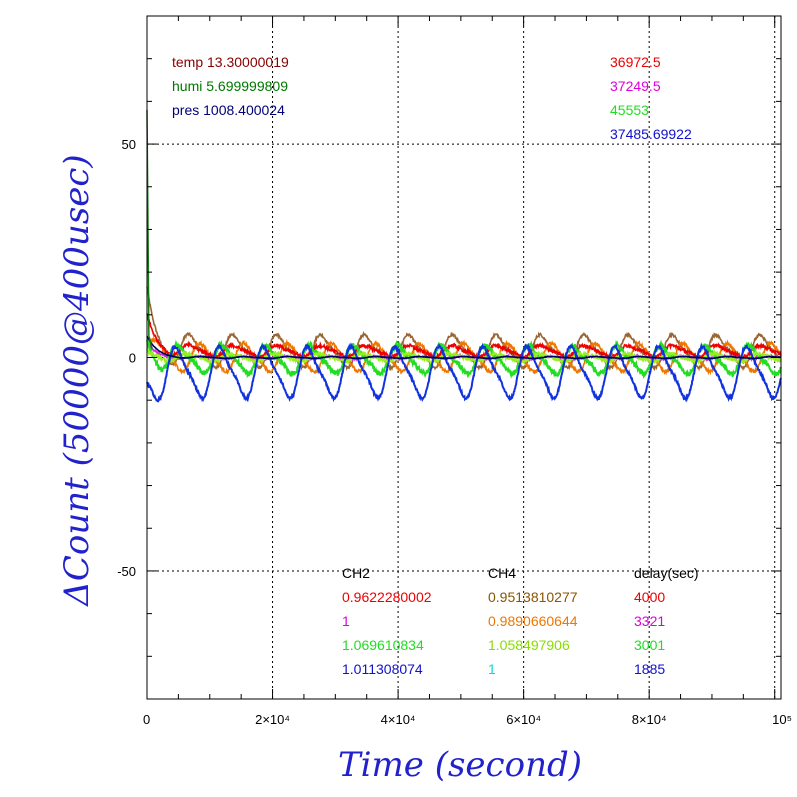 This screenshot has width=797, height=797. Describe the element at coordinates (146, 719) in the screenshot. I see `x-tick-label: 0` at that location.